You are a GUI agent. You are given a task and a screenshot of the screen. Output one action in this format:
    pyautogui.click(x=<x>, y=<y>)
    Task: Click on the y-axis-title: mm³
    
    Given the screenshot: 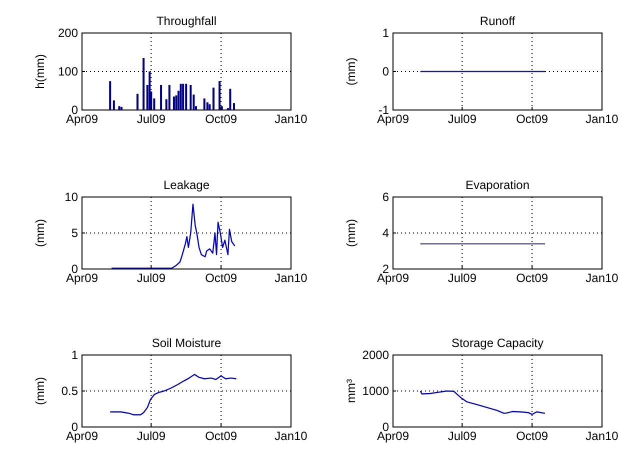 What is the action you would take?
    pyautogui.click(x=351, y=391)
    